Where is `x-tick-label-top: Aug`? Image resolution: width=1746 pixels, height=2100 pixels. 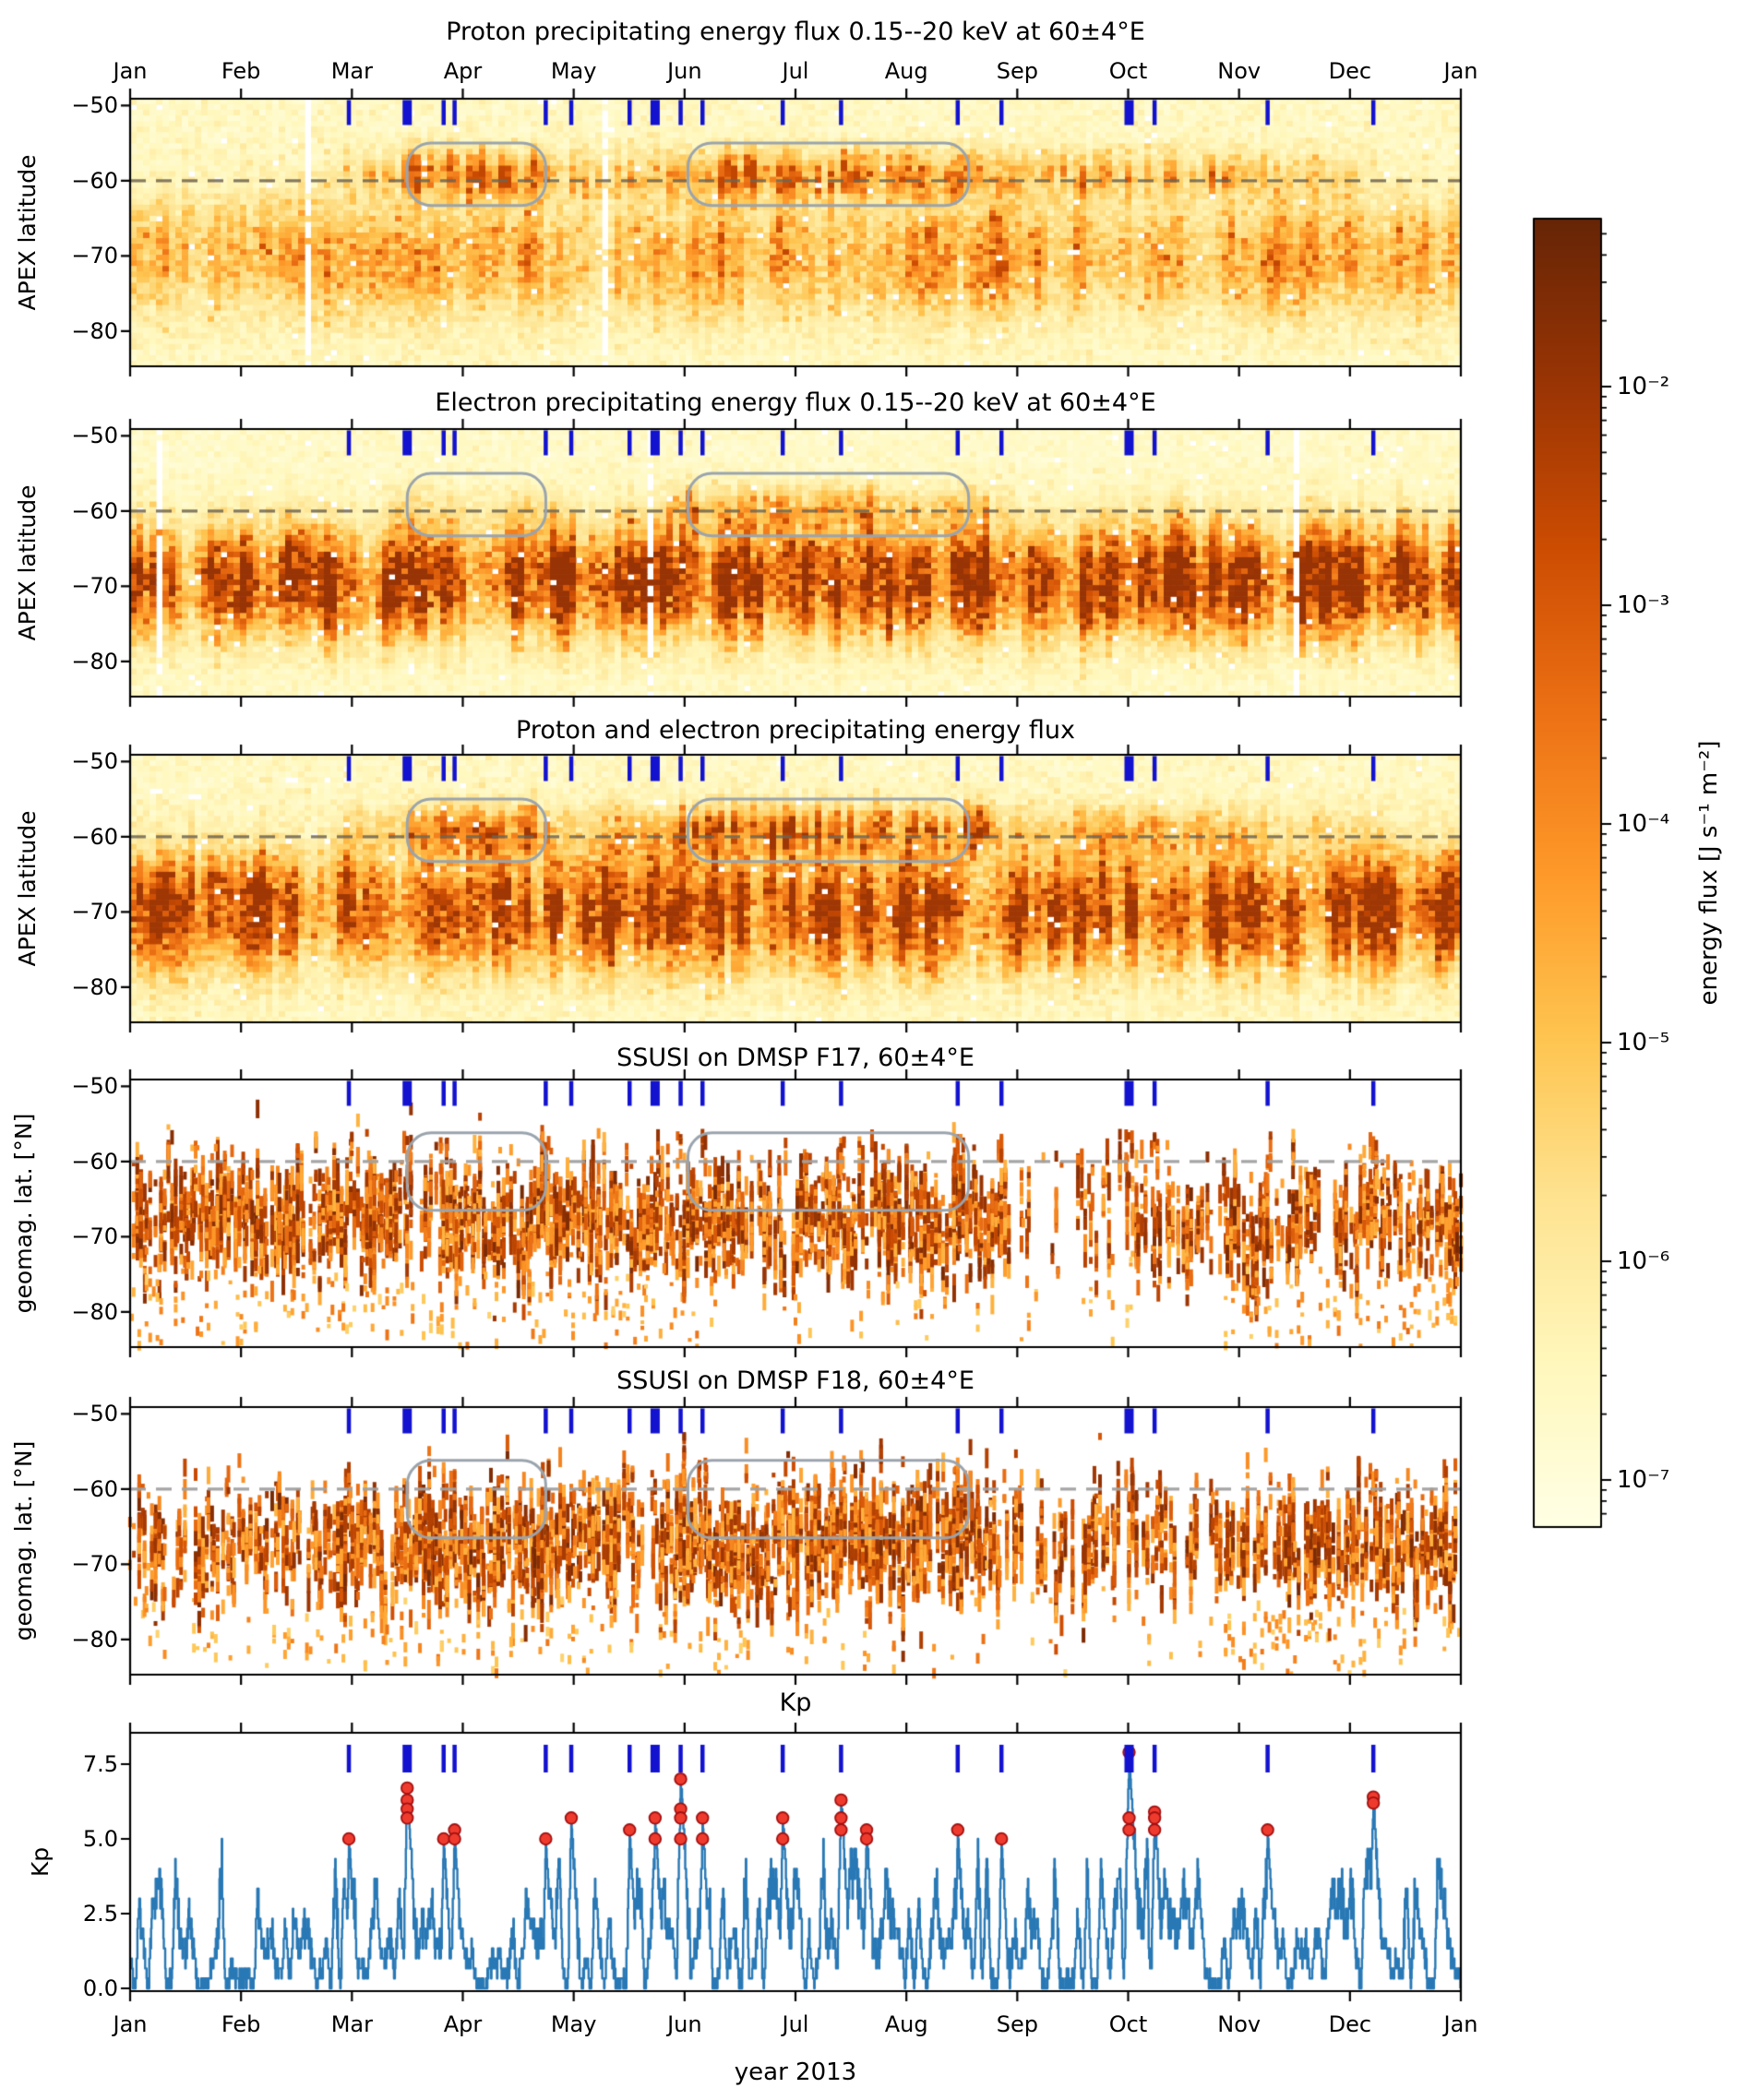
x-tick-label-top: Aug is located at coordinates (906, 71).